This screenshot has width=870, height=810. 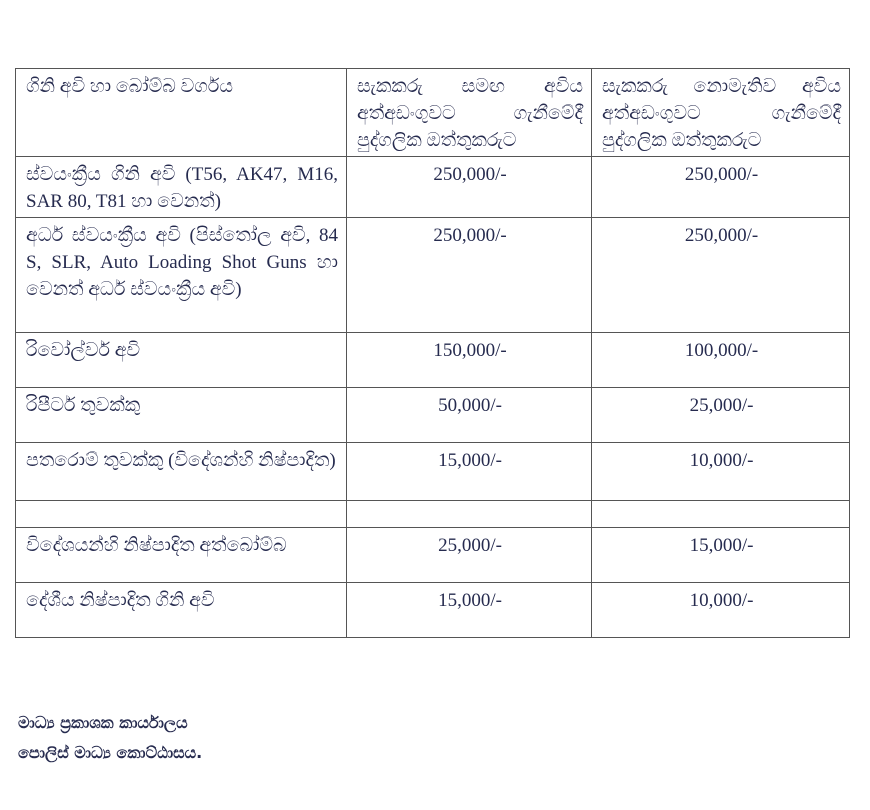 I want to click on weapon-type: දේශීය නිෂ්පාදිත ගිනි අවි, so click(x=181, y=610).